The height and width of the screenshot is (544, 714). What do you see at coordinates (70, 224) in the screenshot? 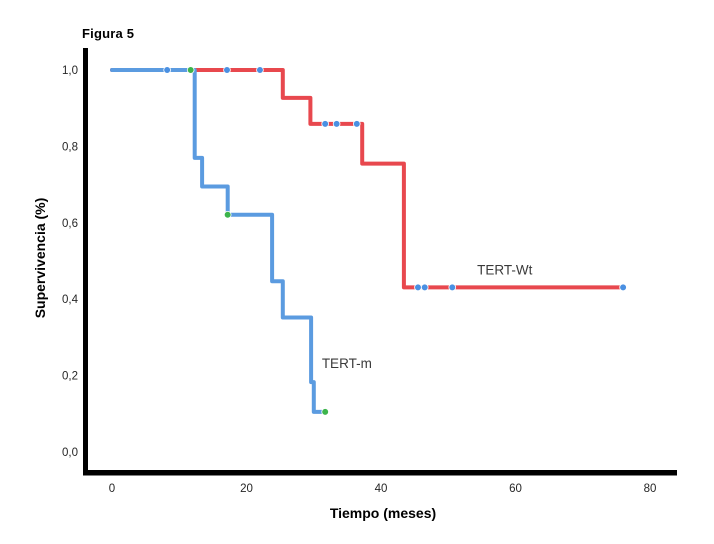
I see `y-tick-label: 0,6` at bounding box center [70, 224].